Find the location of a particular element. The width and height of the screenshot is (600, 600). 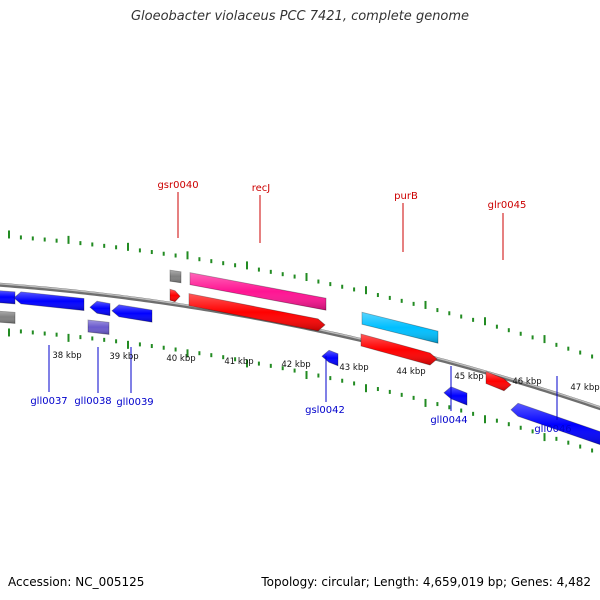

gene-recJ-upper-shading is located at coordinates (258, 291).